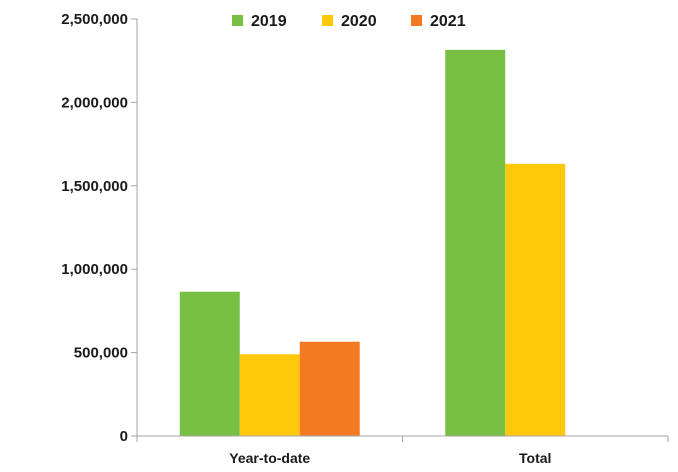  I want to click on y-tick-label: 500,000, so click(101, 353).